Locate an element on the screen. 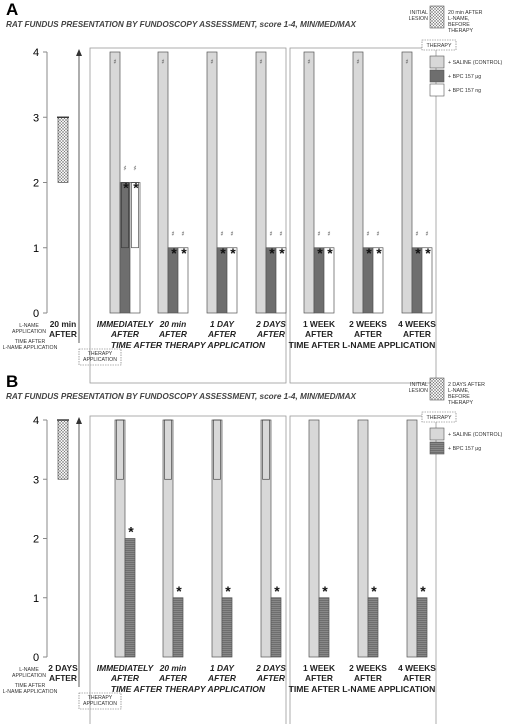 Image resolution: width=526 pixels, height=724 pixels. therapy-arrowhead is located at coordinates (79, 420).